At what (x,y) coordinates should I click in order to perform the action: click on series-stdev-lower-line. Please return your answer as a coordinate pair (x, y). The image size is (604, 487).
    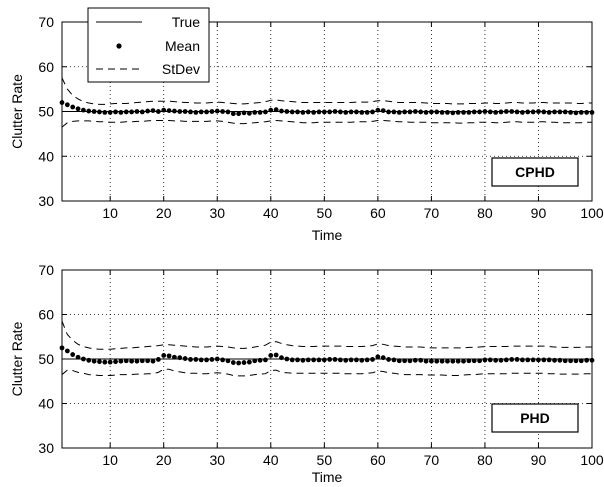
    Looking at the image, I should click on (326, 372).